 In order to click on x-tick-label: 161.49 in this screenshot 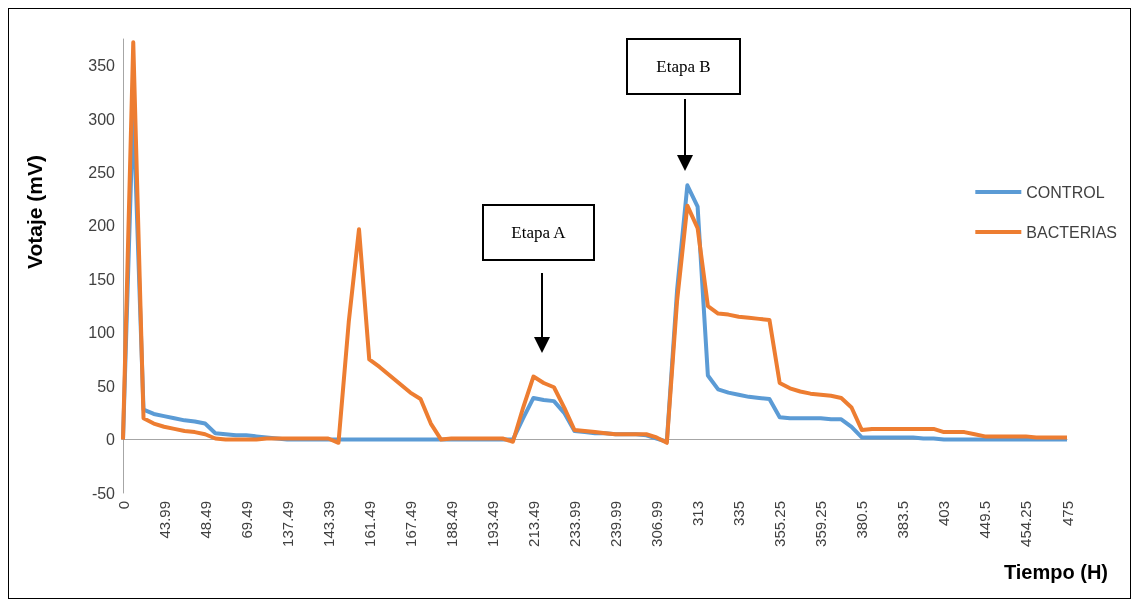, I will do `click(369, 524)`.